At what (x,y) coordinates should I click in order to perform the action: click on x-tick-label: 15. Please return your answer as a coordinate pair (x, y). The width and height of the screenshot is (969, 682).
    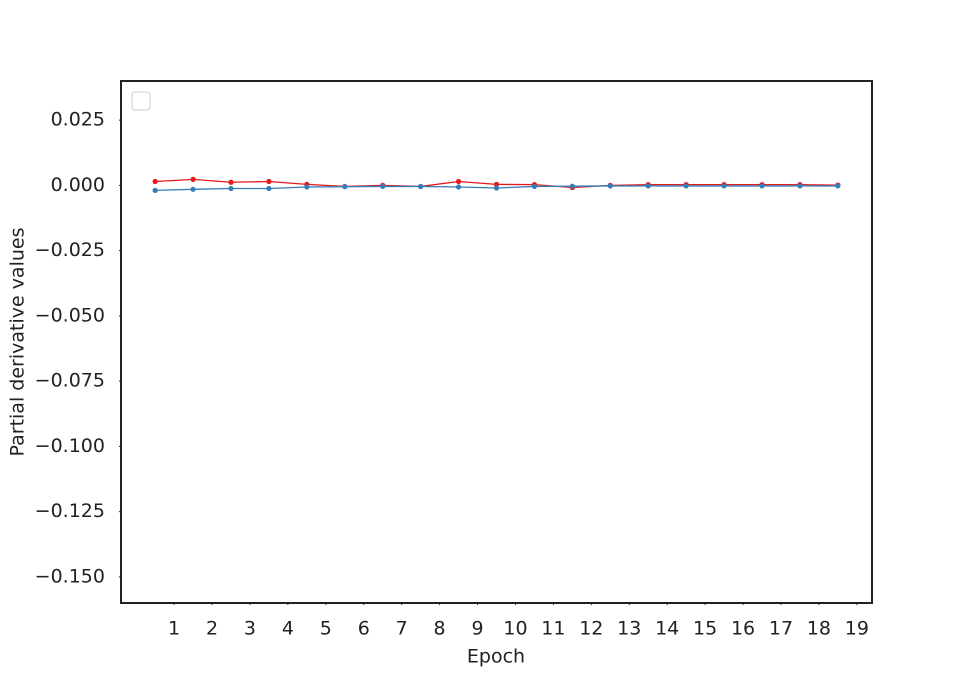
    Looking at the image, I should click on (705, 629).